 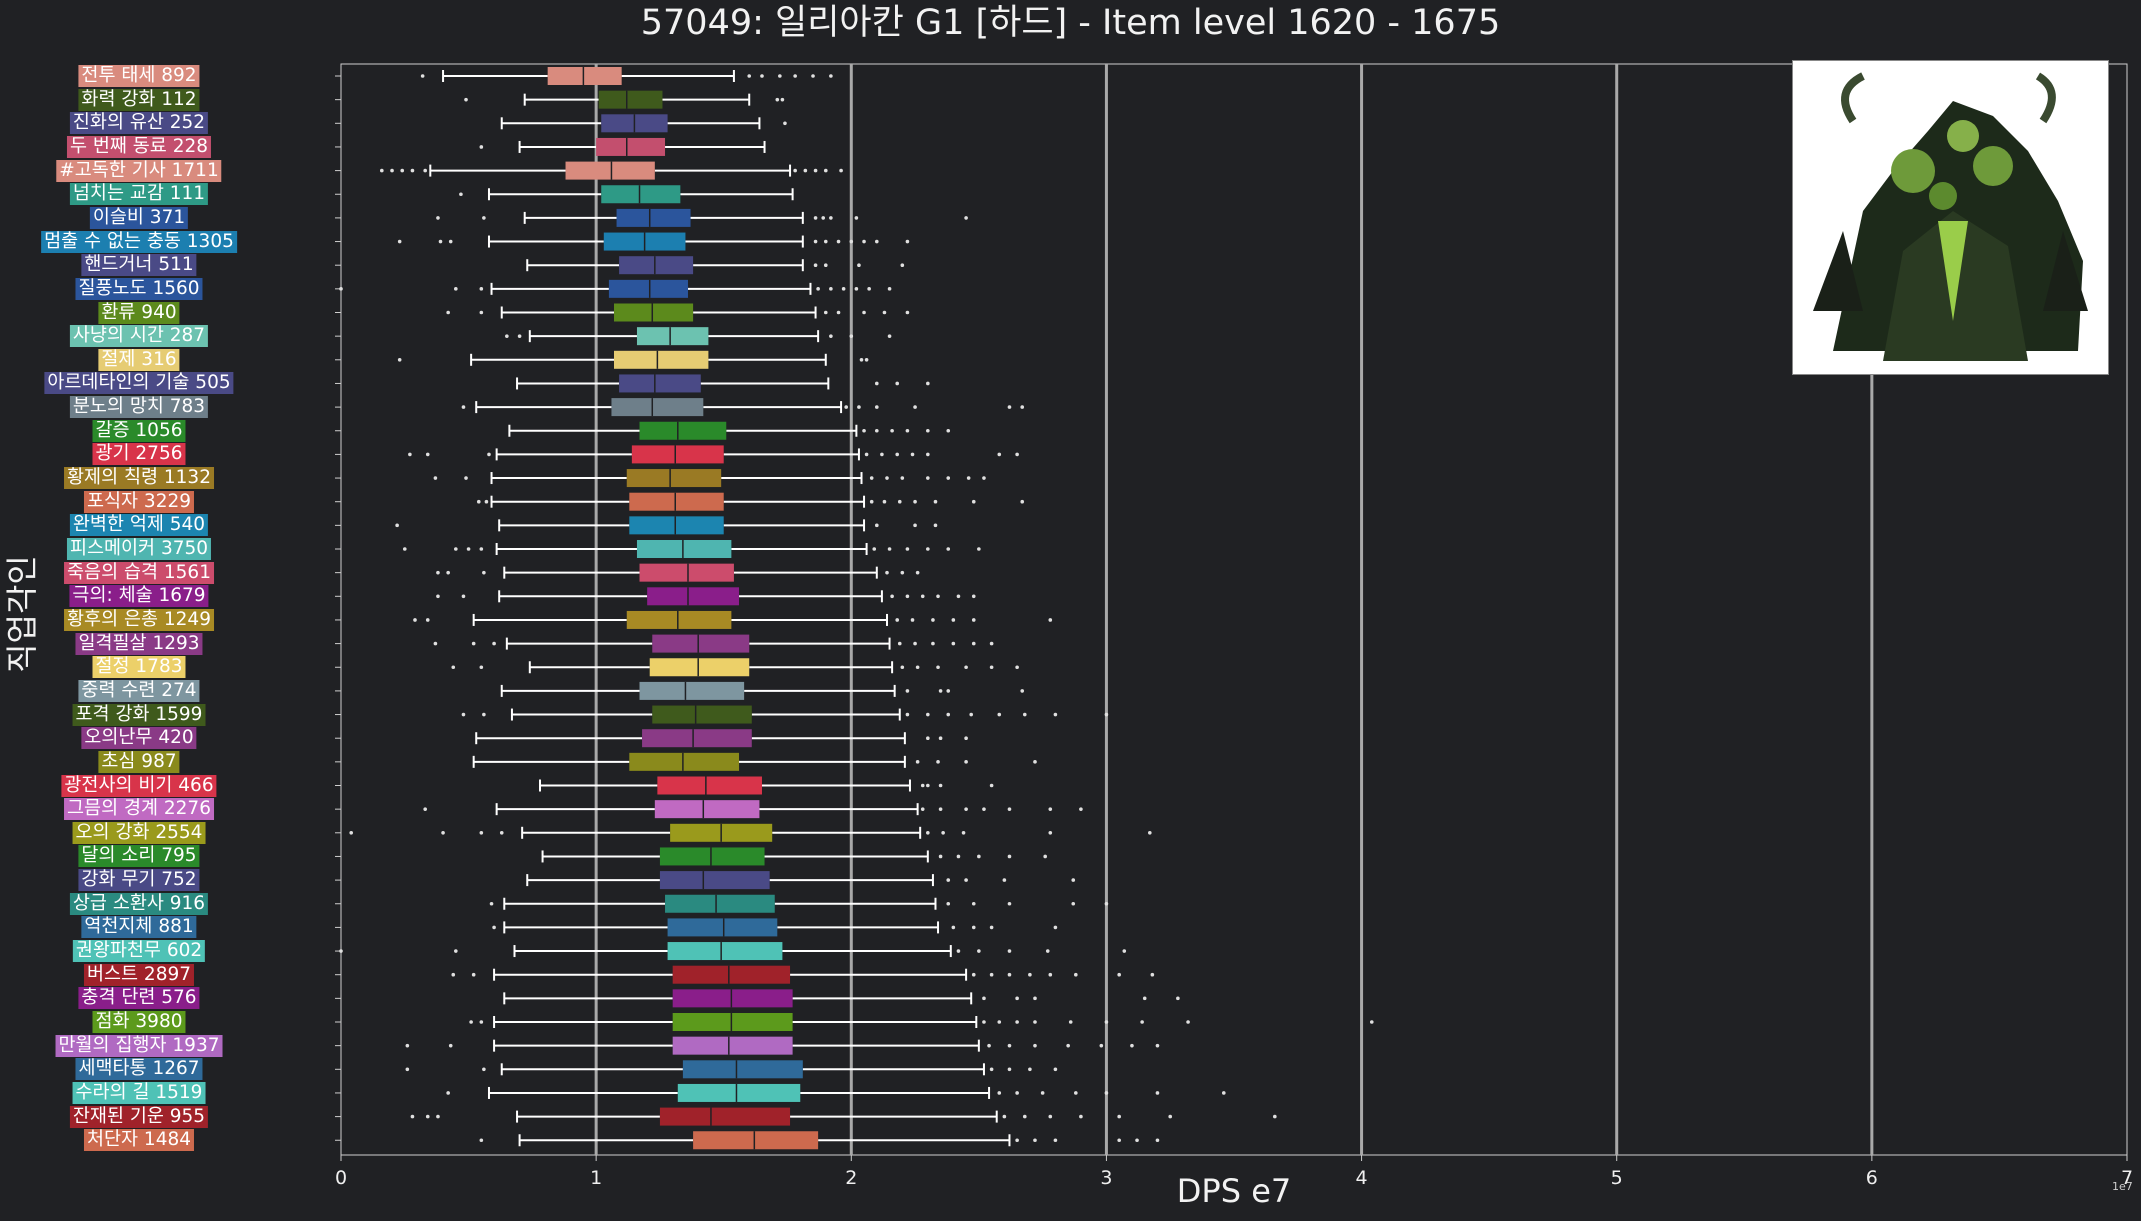 What do you see at coordinates (139, 407) in the screenshot?
I see `category-label: 분노의 망치 783` at bounding box center [139, 407].